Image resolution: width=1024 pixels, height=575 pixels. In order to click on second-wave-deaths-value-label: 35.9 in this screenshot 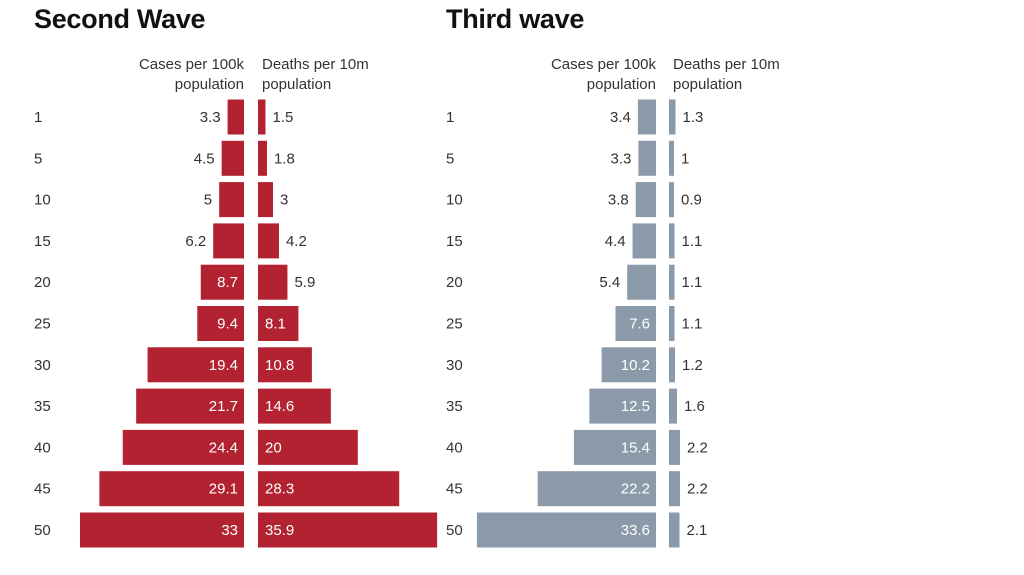, I will do `click(279, 530)`.